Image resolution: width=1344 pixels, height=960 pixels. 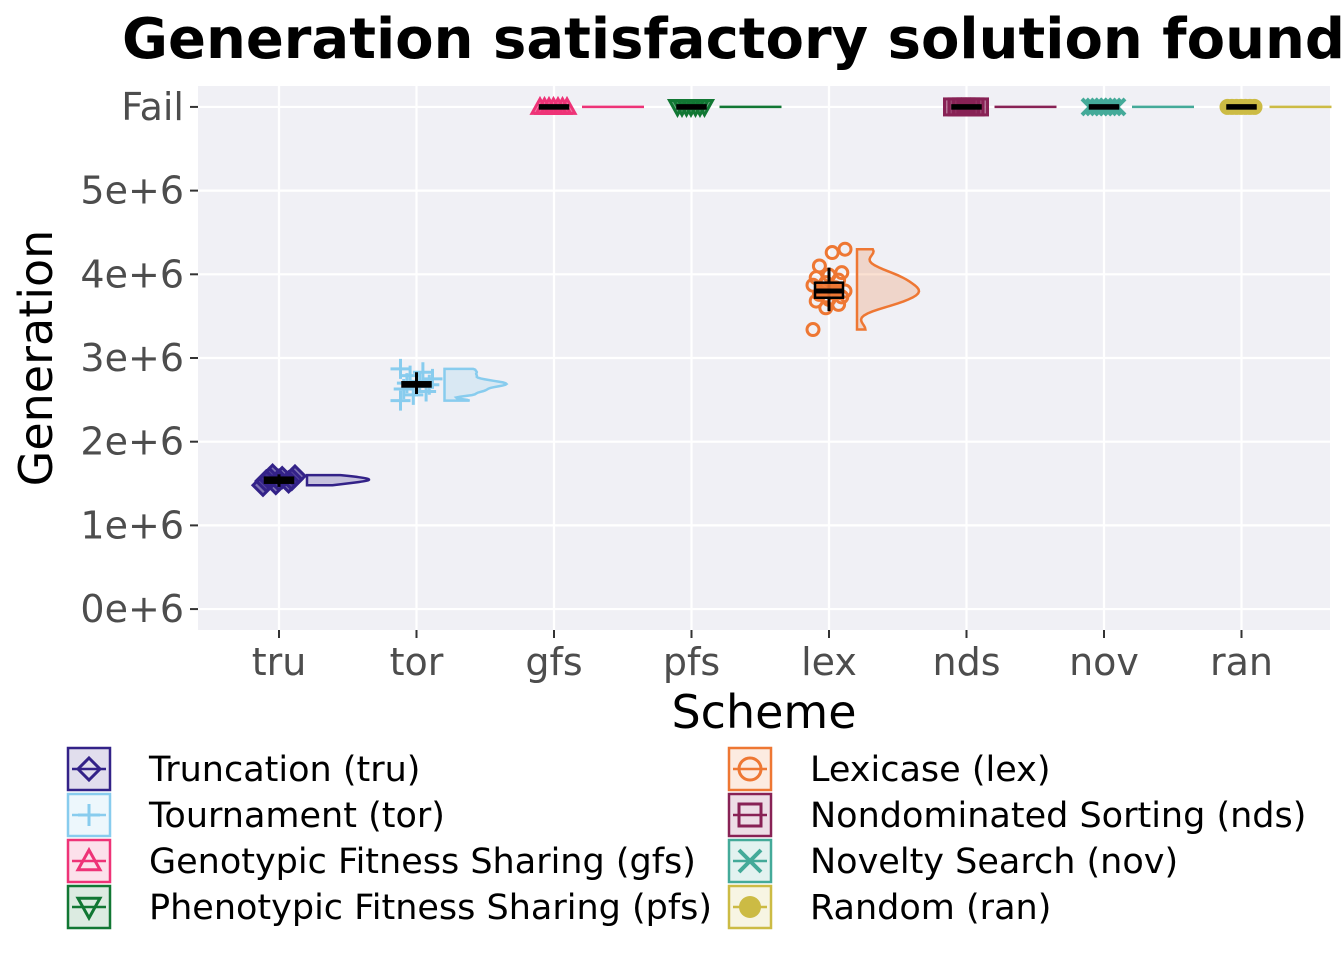 What do you see at coordinates (476, 384) in the screenshot?
I see `violin-tor` at bounding box center [476, 384].